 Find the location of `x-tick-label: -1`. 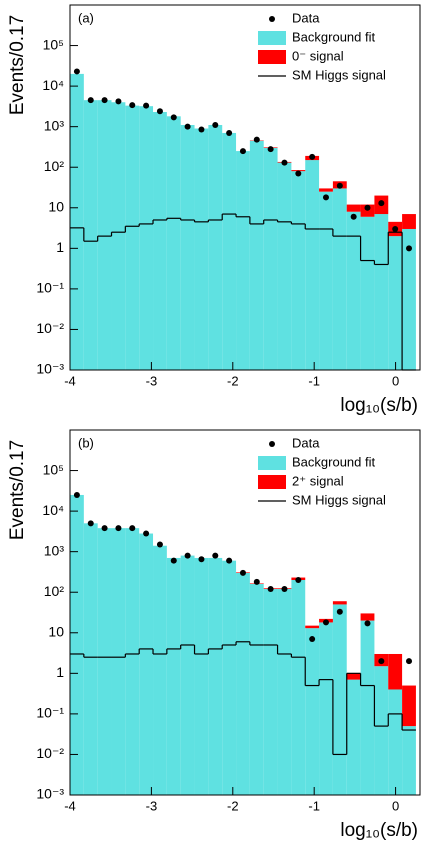

x-tick-label: -1 is located at coordinates (314, 805).